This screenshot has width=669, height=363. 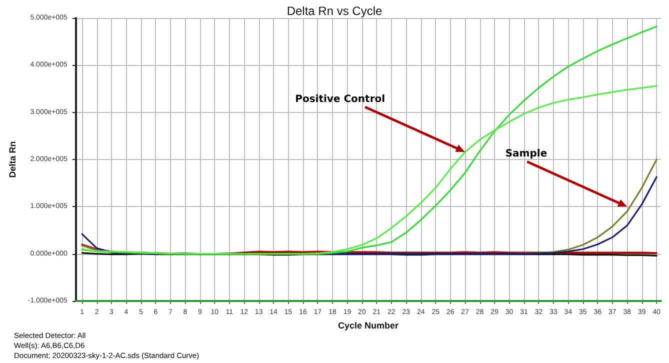 What do you see at coordinates (13, 159) in the screenshot?
I see `y-axis-title: Delta Rn` at bounding box center [13, 159].